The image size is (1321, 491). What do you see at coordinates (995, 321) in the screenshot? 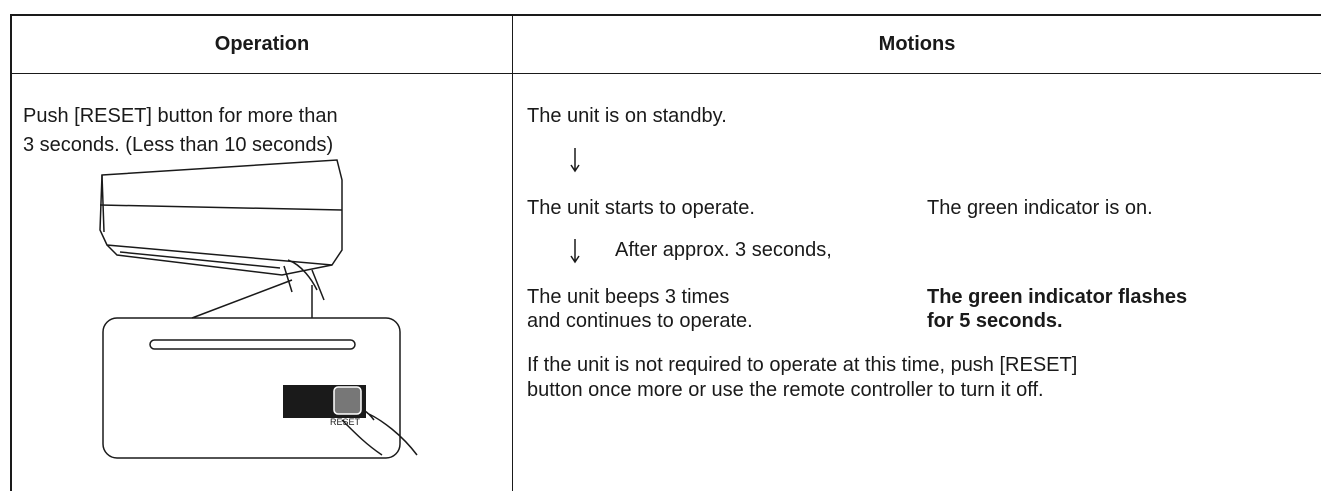
I see `indicator-text: for 5 seconds.` at bounding box center [995, 321].